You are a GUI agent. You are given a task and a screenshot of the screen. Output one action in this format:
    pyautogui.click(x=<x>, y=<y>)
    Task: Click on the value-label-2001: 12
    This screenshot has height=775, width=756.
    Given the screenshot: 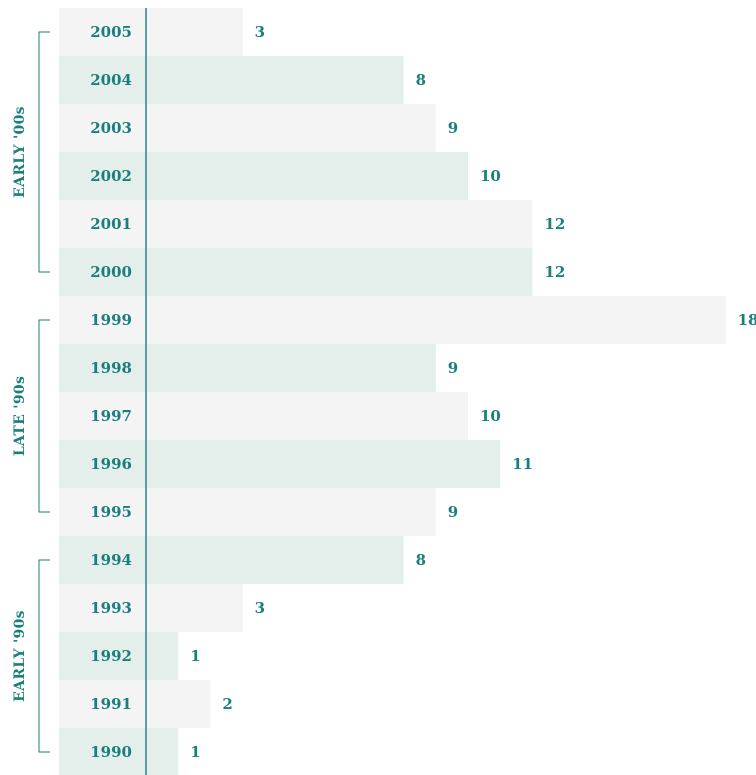 What is the action you would take?
    pyautogui.click(x=554, y=224)
    